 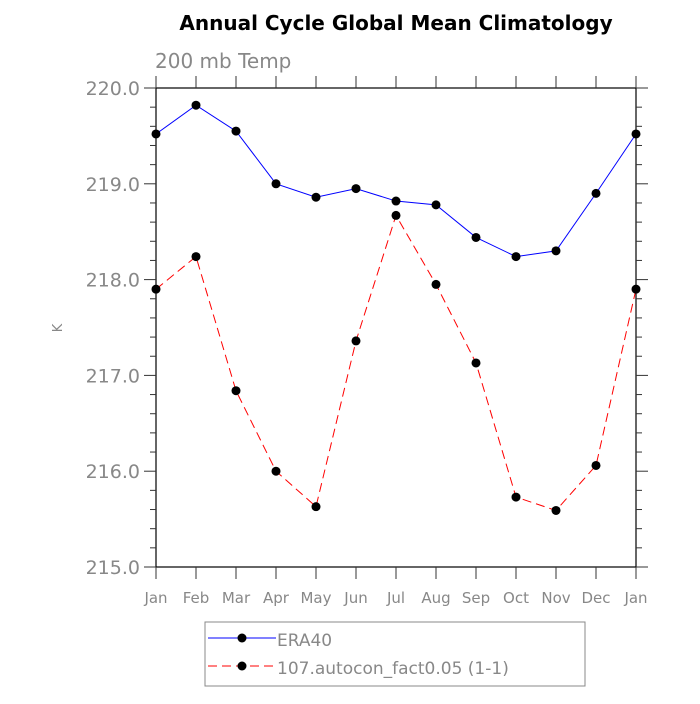 I want to click on x-tick-label: Apr, so click(x=276, y=598).